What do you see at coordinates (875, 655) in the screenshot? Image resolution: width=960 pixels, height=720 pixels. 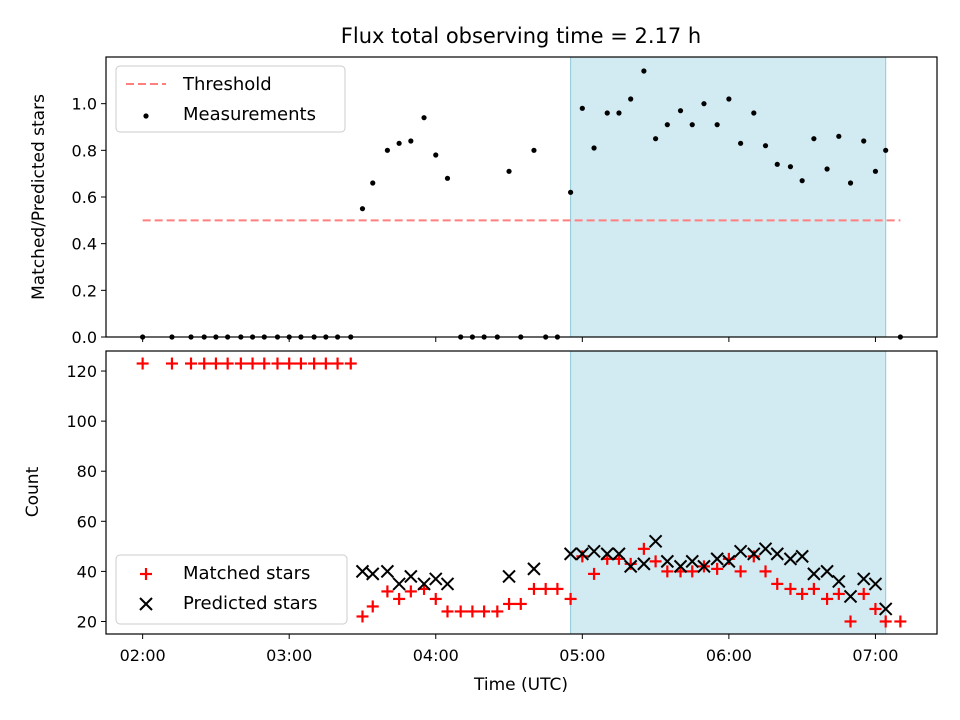 I see `x-tick-label-5: 07:00` at bounding box center [875, 655].